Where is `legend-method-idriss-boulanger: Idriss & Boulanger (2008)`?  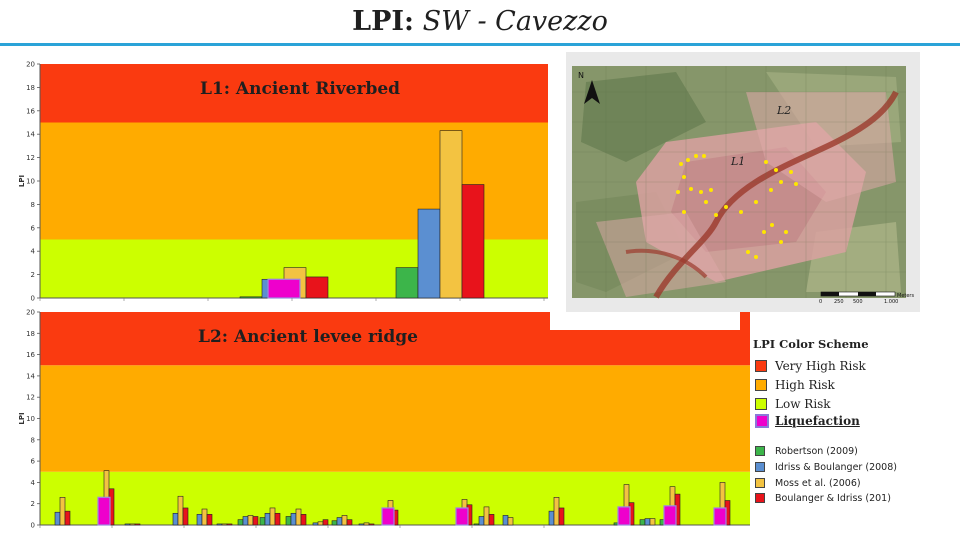 legend-method-idriss-boulanger: Idriss & Boulanger (2008) is located at coordinates (826, 467).